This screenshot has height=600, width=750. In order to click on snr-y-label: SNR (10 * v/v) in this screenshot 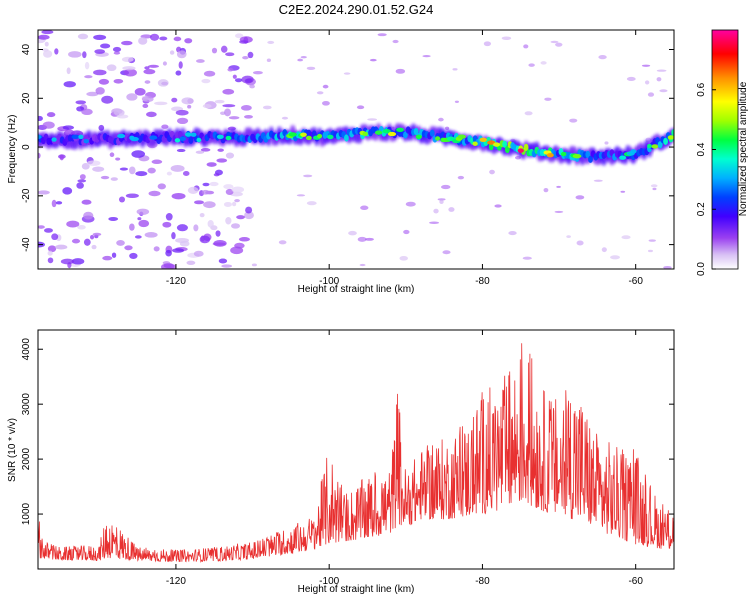, I will do `click(12, 450)`.